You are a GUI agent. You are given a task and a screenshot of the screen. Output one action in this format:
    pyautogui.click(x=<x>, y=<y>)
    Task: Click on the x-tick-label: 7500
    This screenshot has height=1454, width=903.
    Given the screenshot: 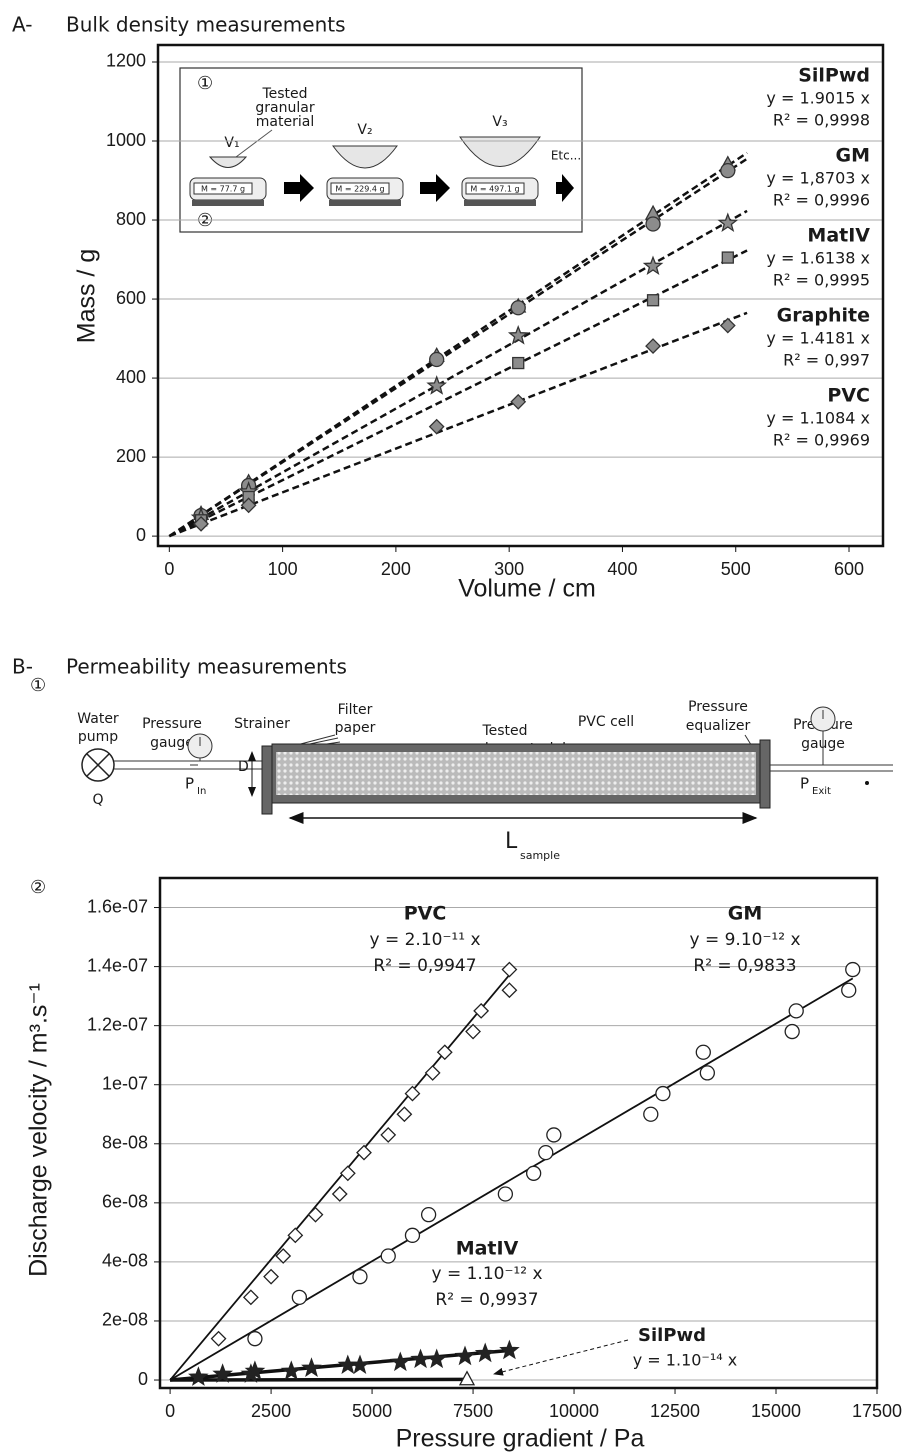 What is the action you would take?
    pyautogui.click(x=473, y=1411)
    